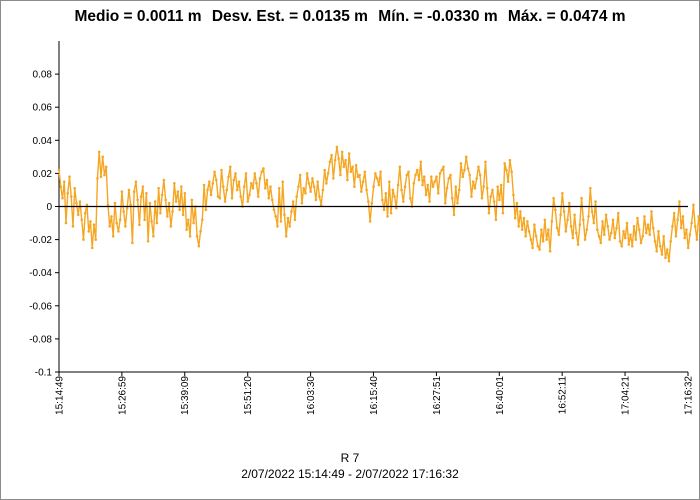  I want to click on y-tick-label: -0.1, so click(44, 373).